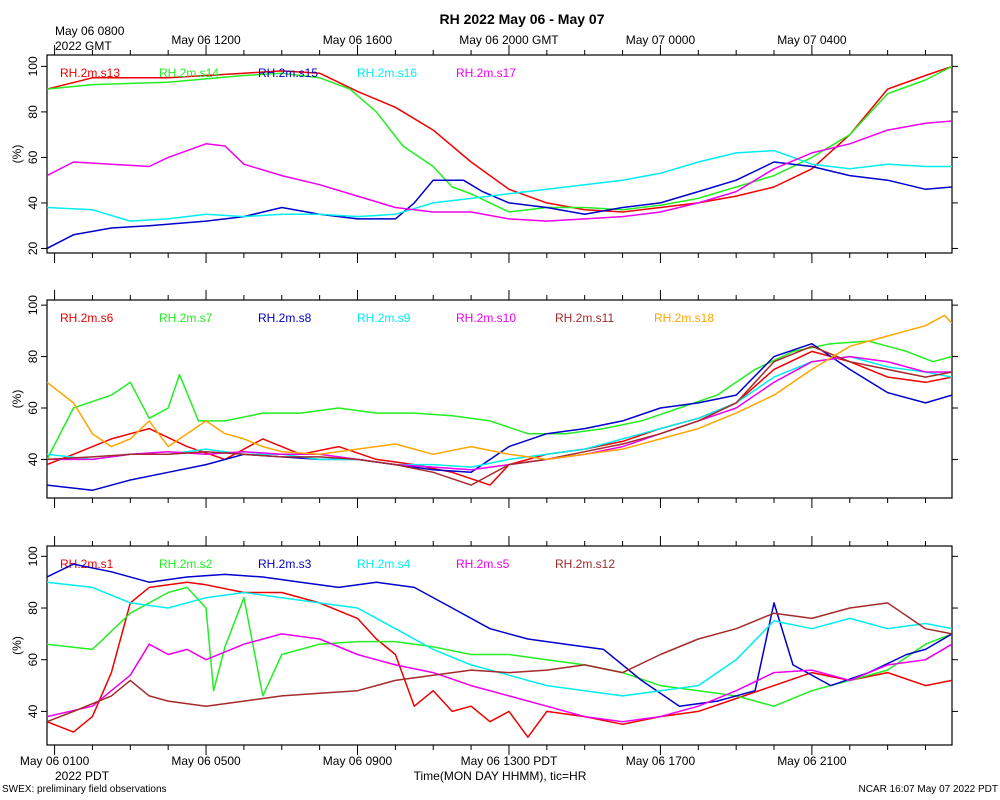 The image size is (1000, 800). What do you see at coordinates (206, 761) in the screenshot?
I see `bottom-axis-label: May 06 0500` at bounding box center [206, 761].